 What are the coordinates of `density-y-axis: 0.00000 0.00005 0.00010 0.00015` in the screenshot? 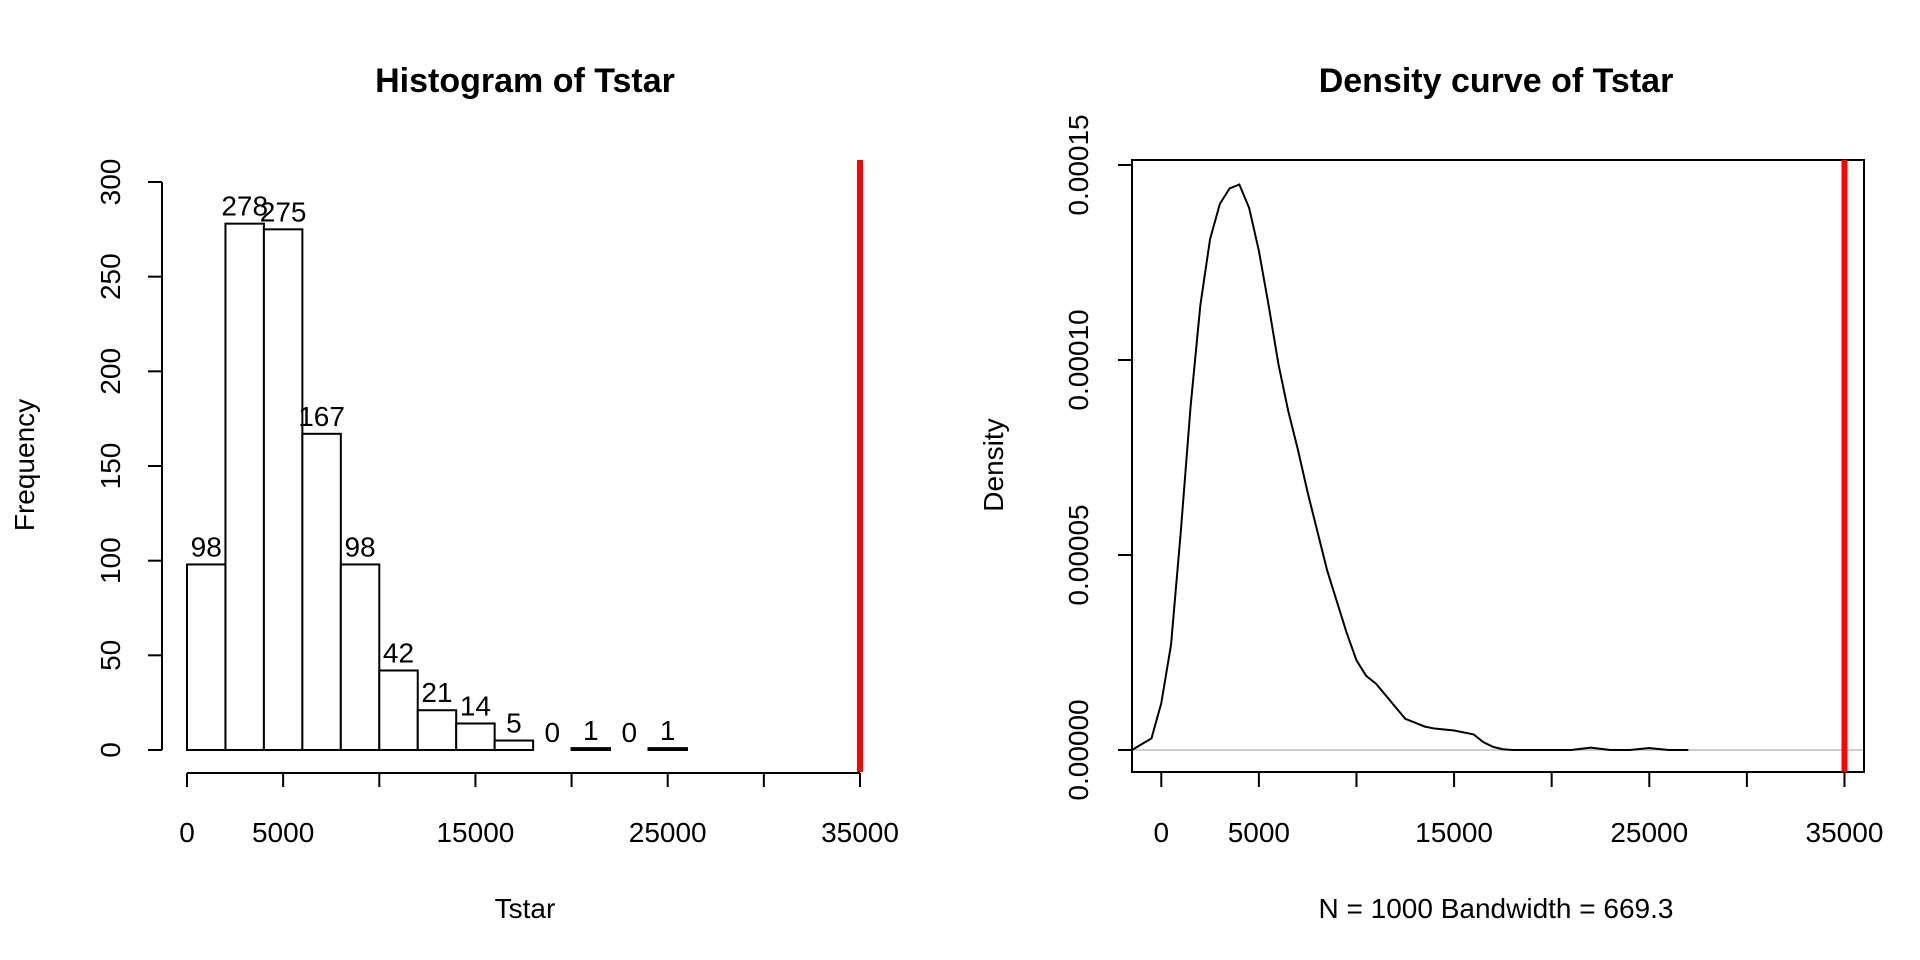 It's located at (1097, 457).